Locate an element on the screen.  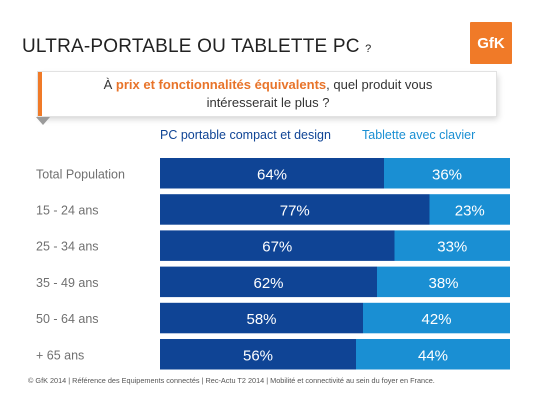
legend-series-2: Tablette avec clavier is located at coordinates (419, 135).